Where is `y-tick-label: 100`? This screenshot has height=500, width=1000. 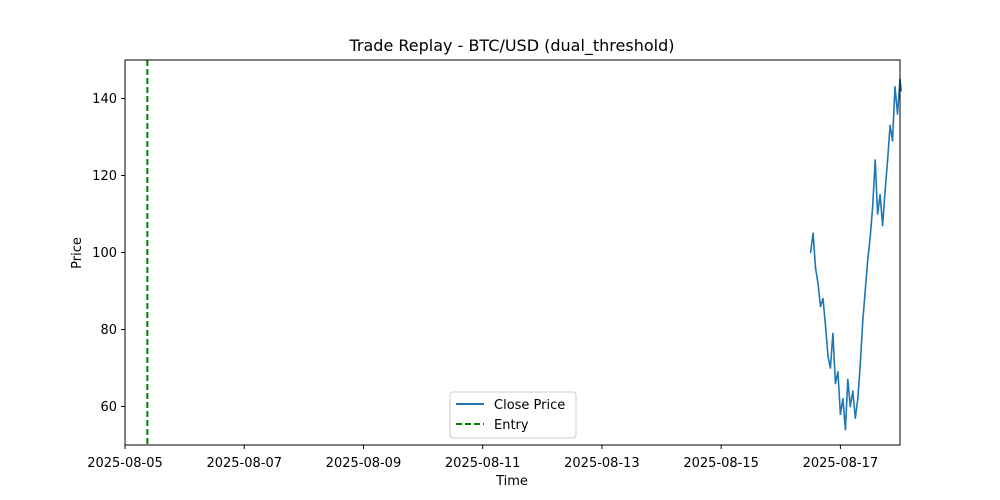 y-tick-label: 100 is located at coordinates (104, 253).